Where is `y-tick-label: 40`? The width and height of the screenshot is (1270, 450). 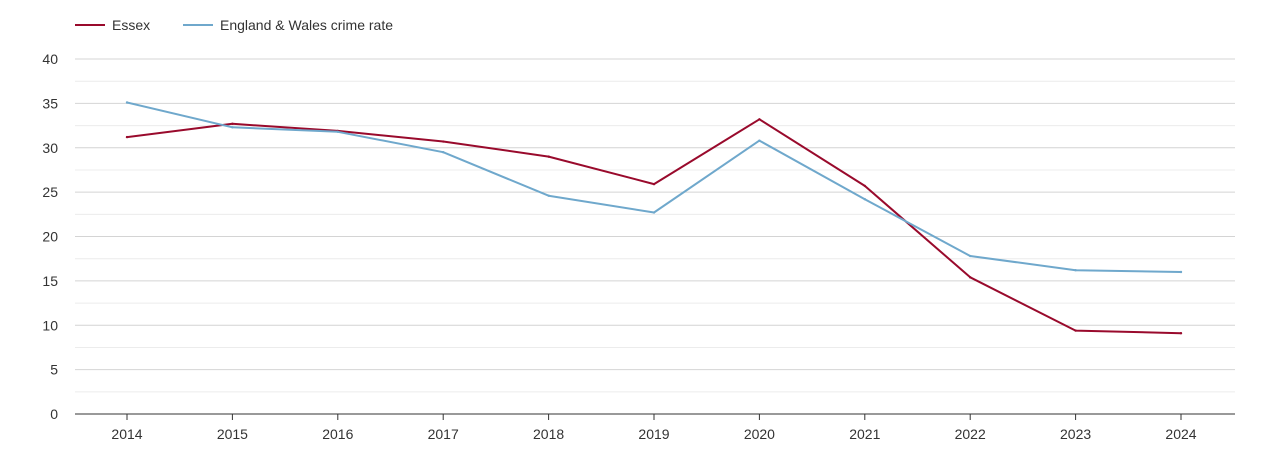 y-tick-label: 40 is located at coordinates (50, 59).